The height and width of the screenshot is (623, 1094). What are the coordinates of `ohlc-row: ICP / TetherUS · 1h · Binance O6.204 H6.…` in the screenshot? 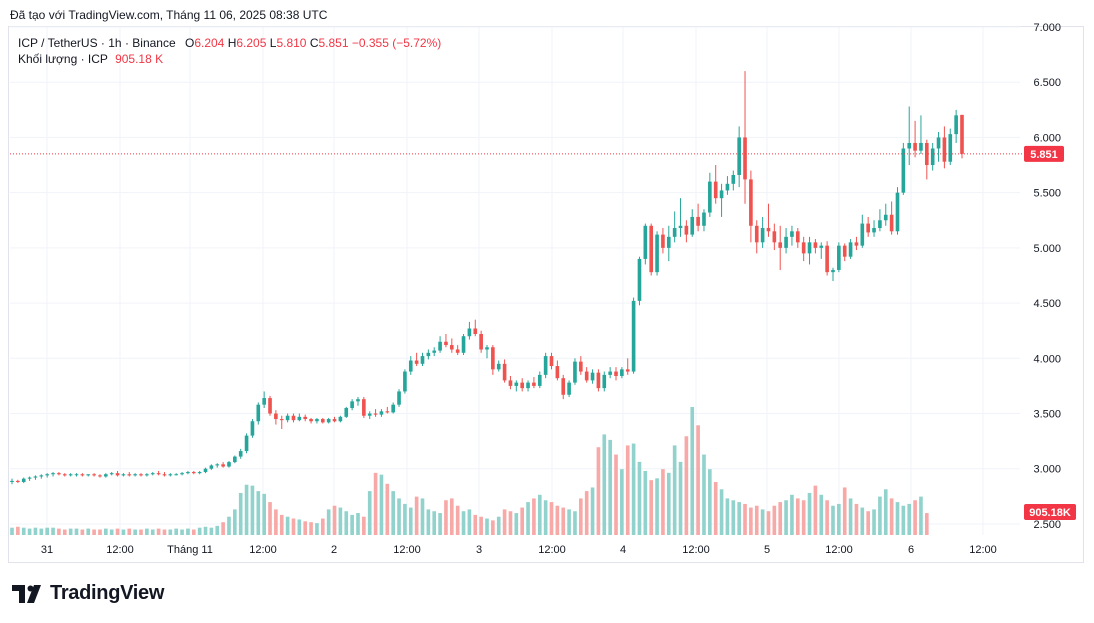 It's located at (229, 43).